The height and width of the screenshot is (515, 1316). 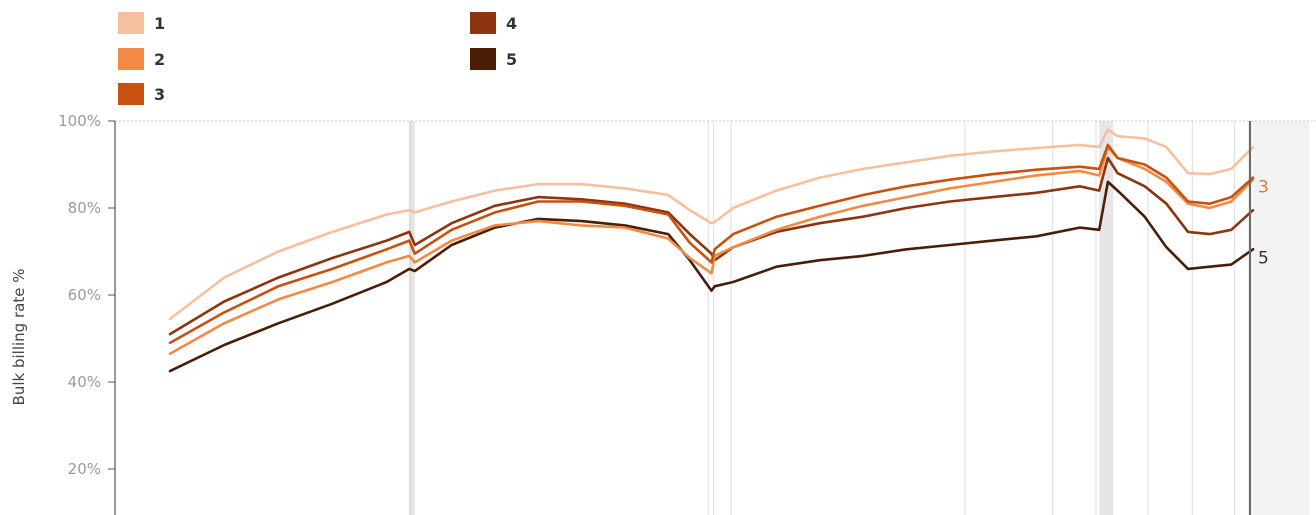 I want to click on y-tick-label: 80%, so click(x=84, y=208).